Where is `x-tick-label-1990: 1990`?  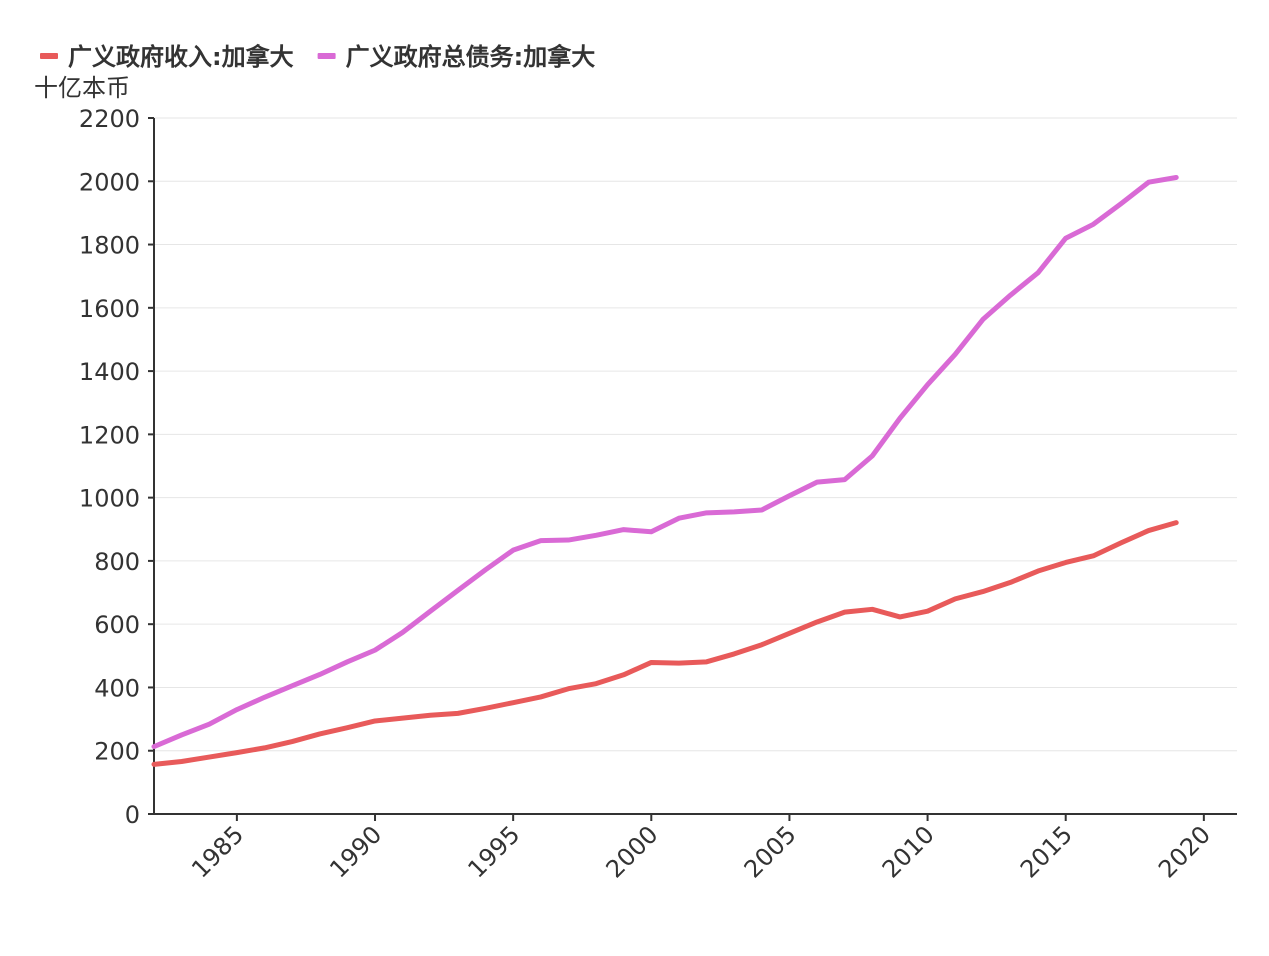
x-tick-label-1990: 1990 is located at coordinates (355, 851).